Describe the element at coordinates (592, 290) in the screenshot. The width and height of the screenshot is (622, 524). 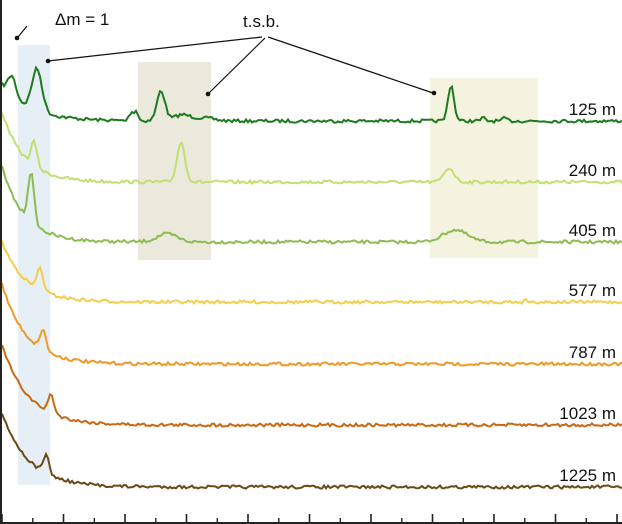
I see `trace-label: 577 m` at that location.